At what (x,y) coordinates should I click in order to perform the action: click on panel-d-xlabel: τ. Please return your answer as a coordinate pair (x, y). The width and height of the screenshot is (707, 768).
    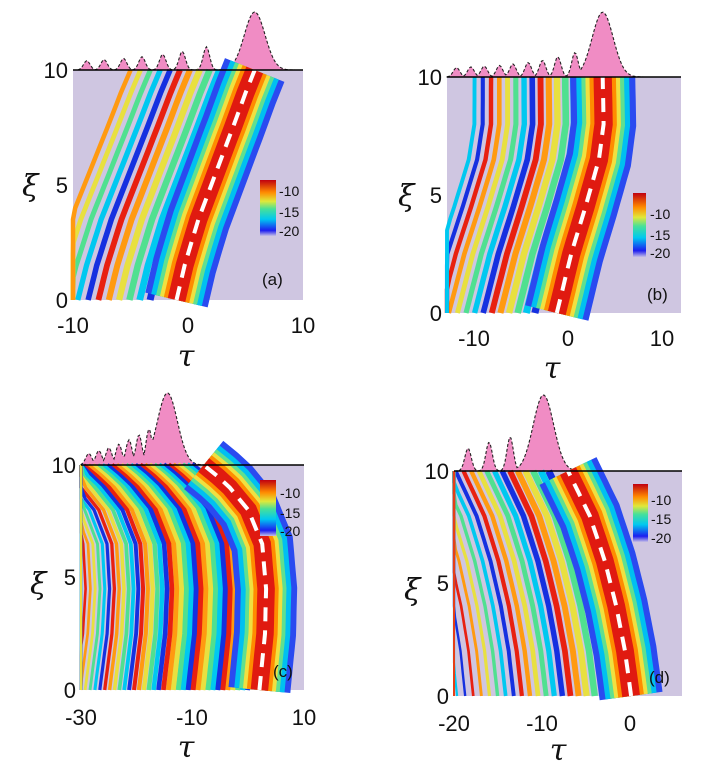
    Looking at the image, I should click on (558, 750).